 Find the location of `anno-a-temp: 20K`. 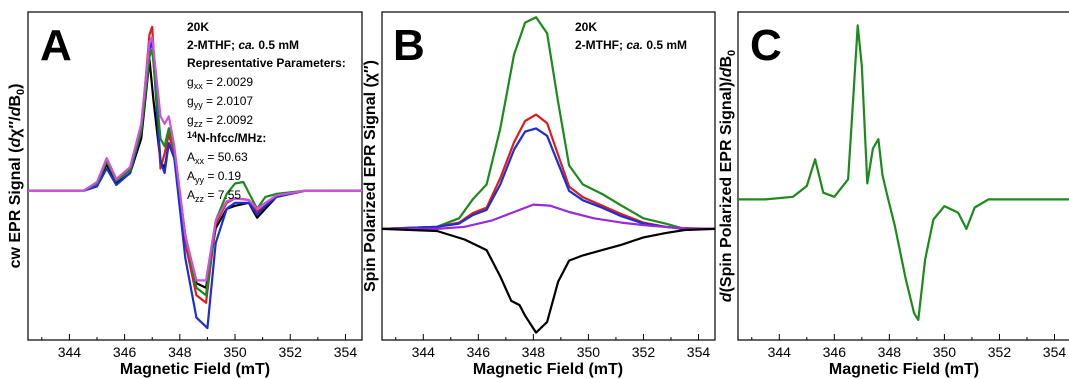

anno-a-temp: 20K is located at coordinates (198, 27).